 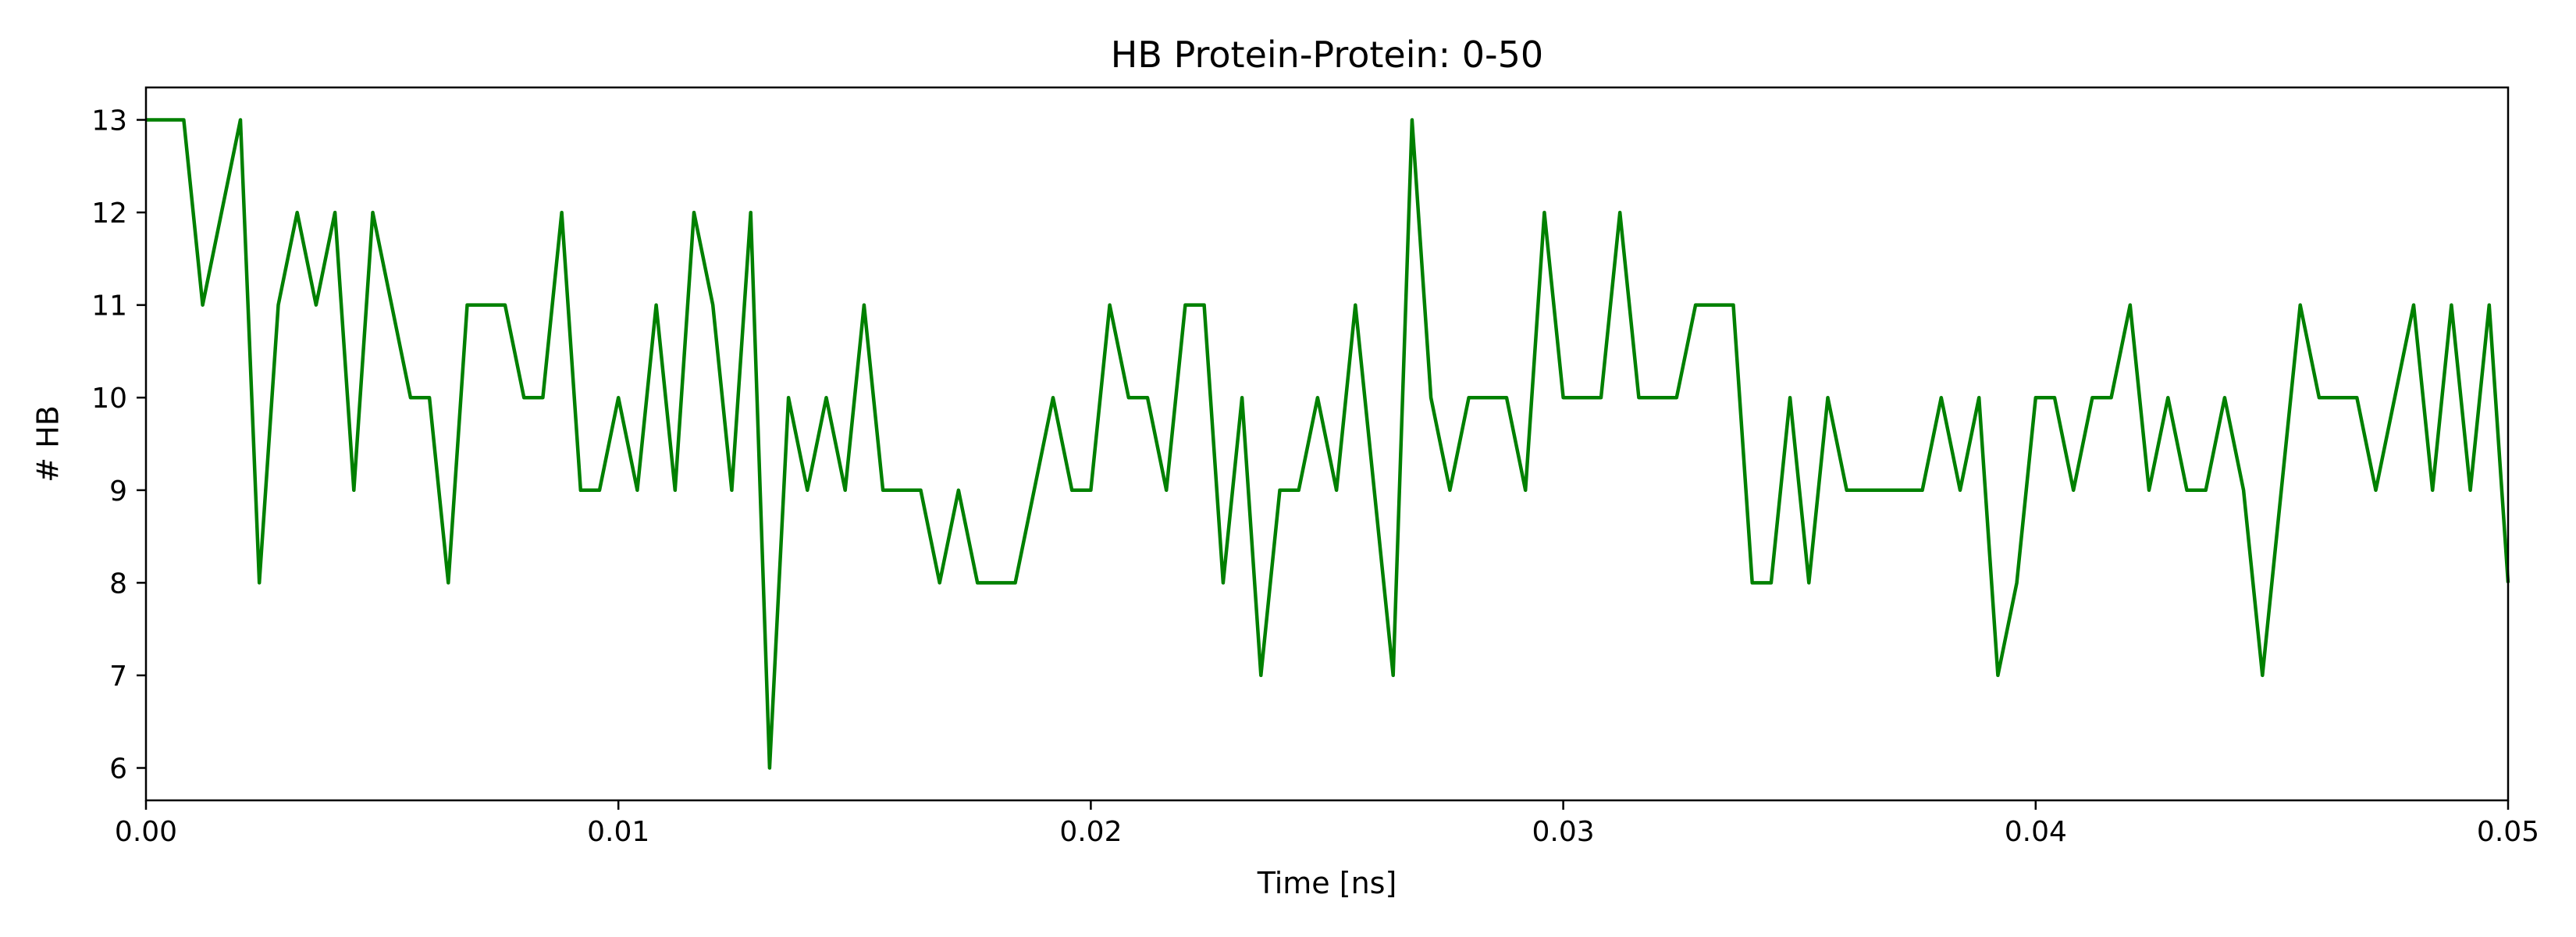 What do you see at coordinates (118, 770) in the screenshot?
I see `y-tick-label: 6` at bounding box center [118, 770].